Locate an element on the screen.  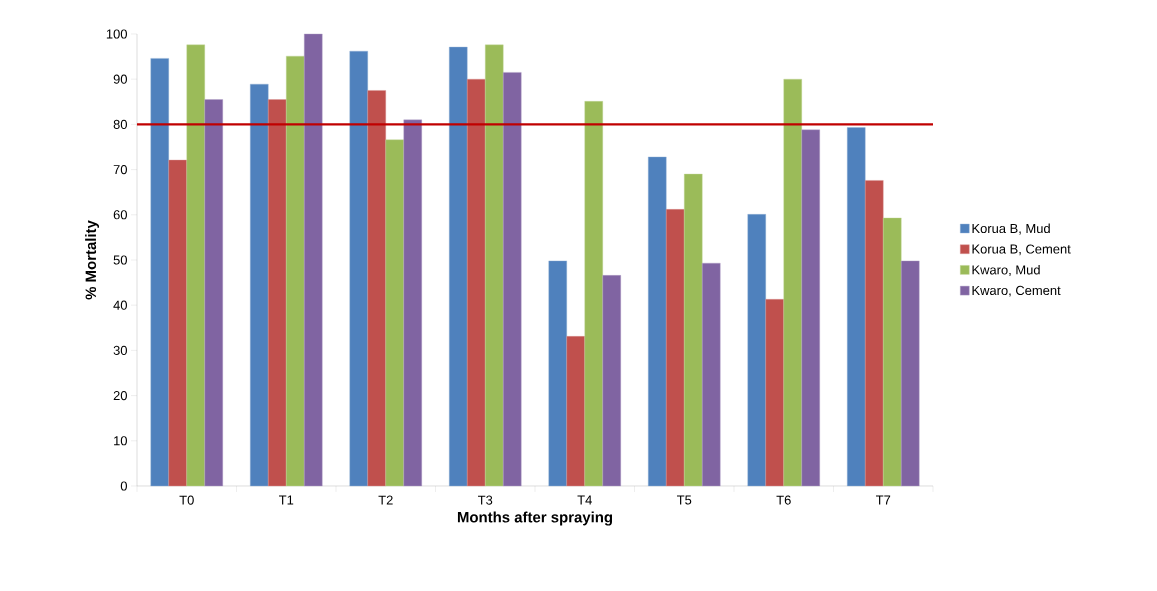
x-tick-label: T4 is located at coordinates (584, 500).